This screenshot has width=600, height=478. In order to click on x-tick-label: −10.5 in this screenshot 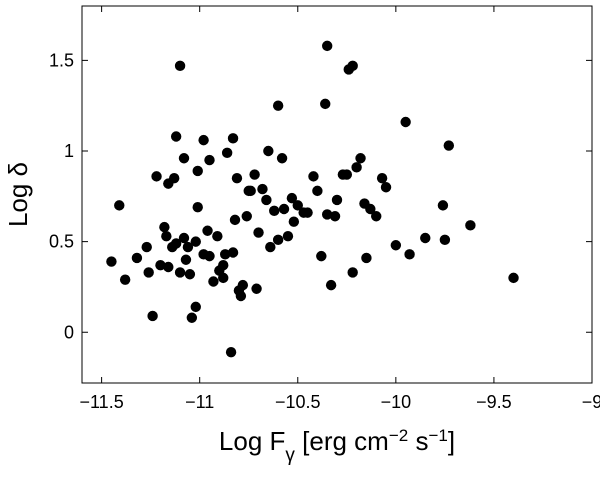, I will do `click(298, 402)`.